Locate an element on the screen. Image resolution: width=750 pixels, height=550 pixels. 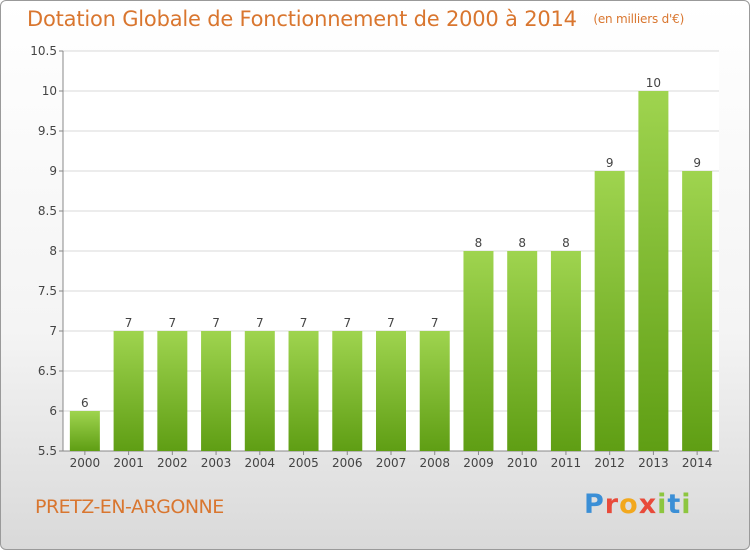
x-tick-label: 2011 is located at coordinates (566, 463).